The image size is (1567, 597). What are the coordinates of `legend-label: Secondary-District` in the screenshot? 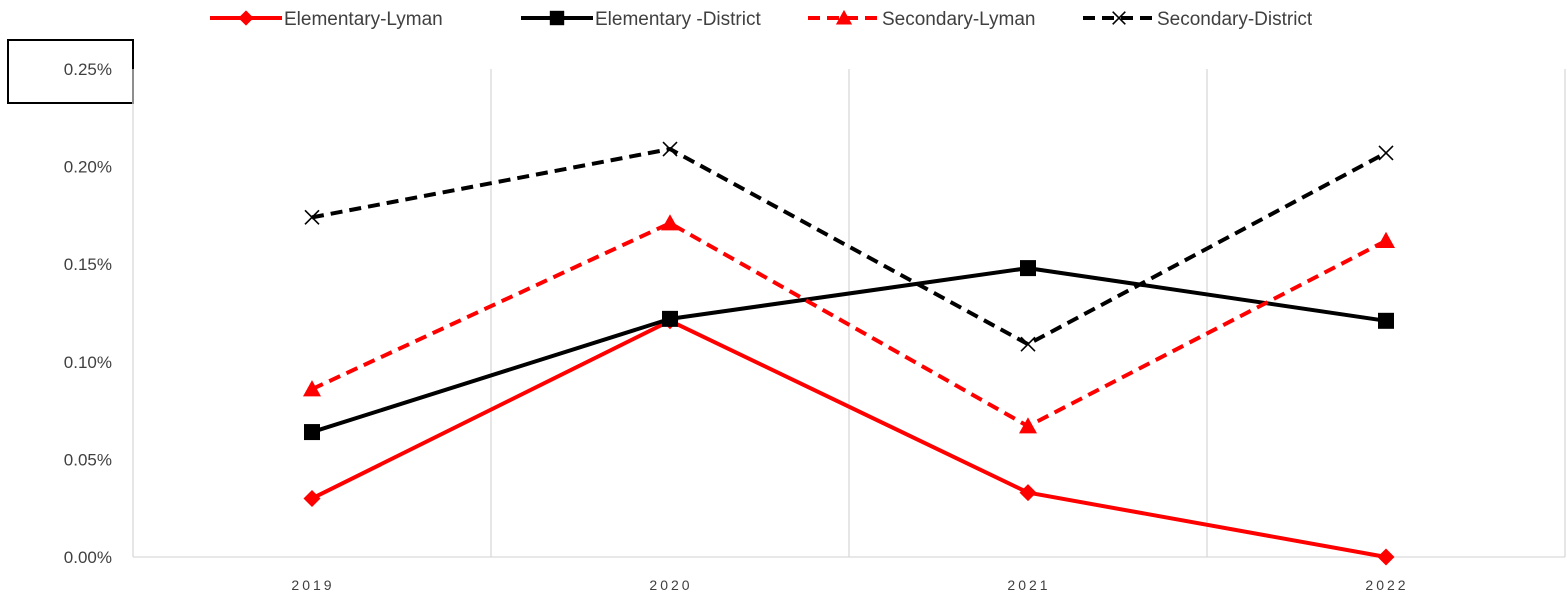 It's located at (1235, 19).